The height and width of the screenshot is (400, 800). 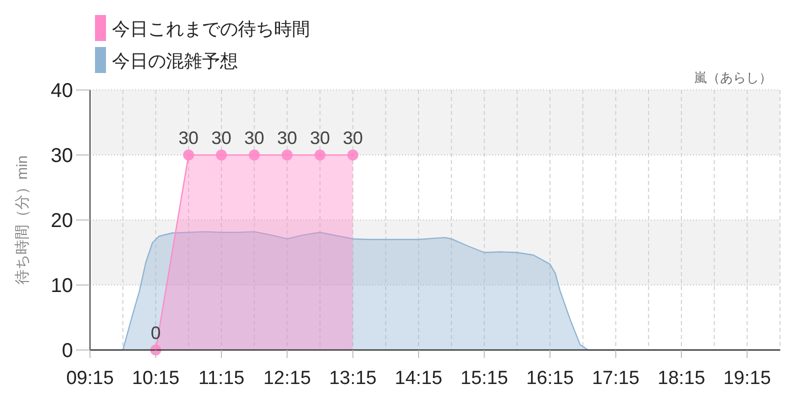 I want to click on x-tick-label: 19:15, so click(x=747, y=378).